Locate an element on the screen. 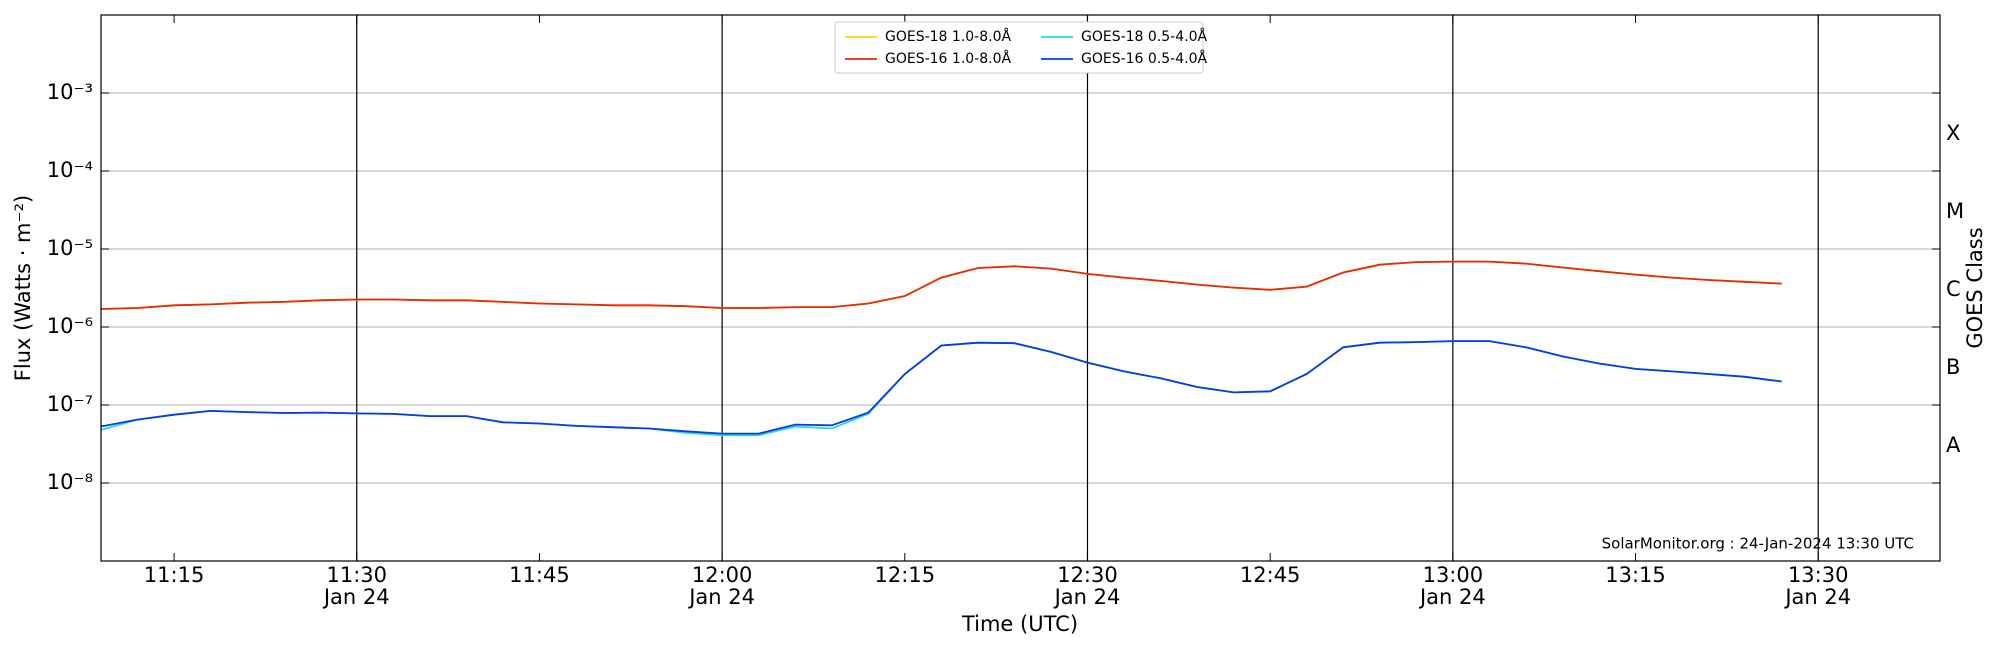  x-tick-label: 13:30 is located at coordinates (1818, 575).